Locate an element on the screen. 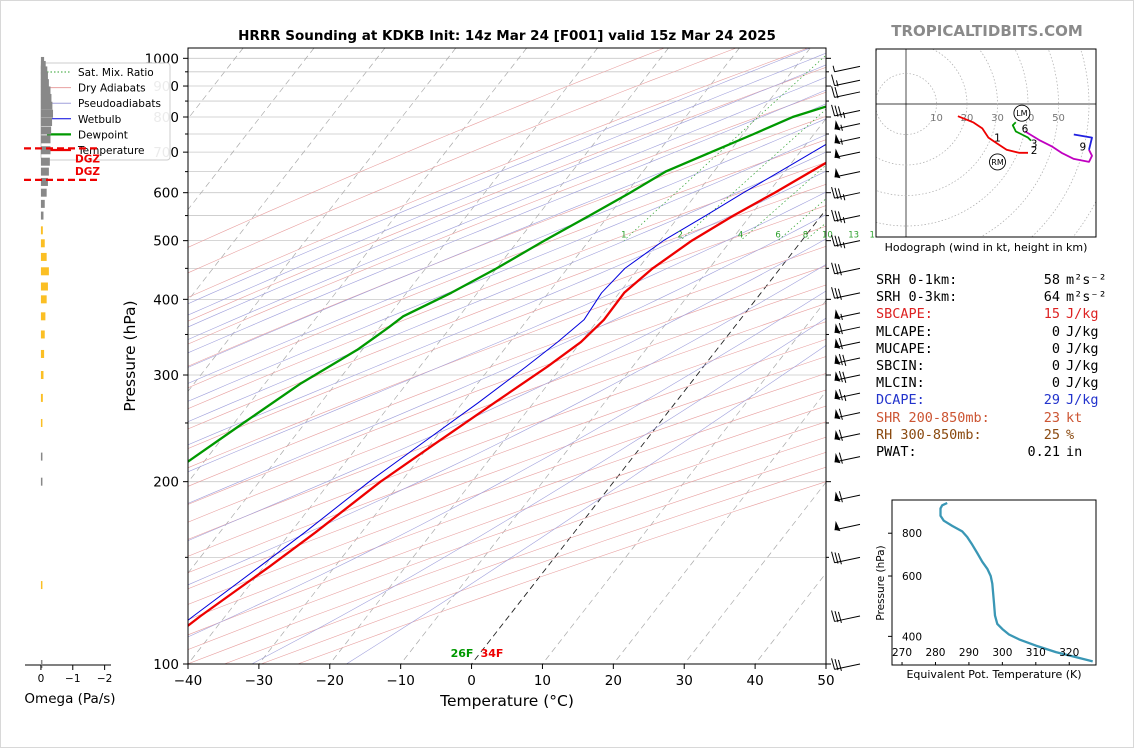 Image resolution: width=1134 pixels, height=748 pixels. theta-e-x-tick-label: 300 is located at coordinates (1002, 653).